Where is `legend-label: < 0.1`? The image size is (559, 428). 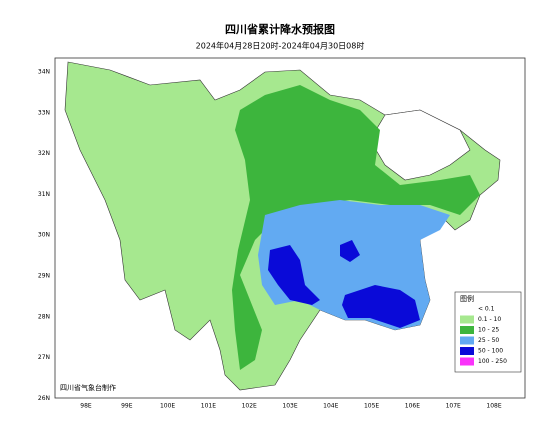
legend-label: < 0.1 is located at coordinates (486, 309).